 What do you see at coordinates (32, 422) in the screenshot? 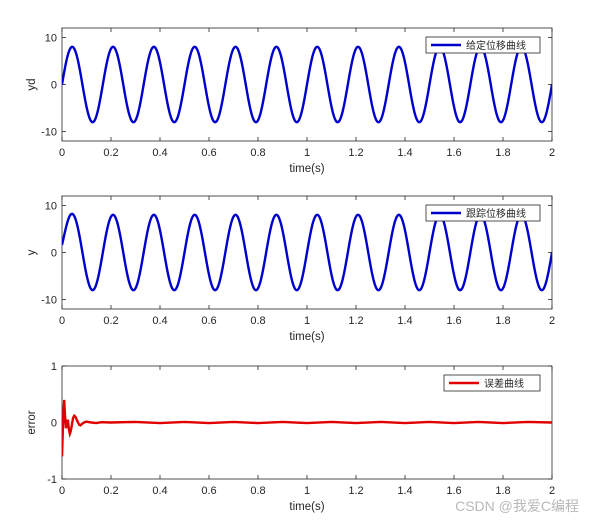
I see `y-axis-label: error` at bounding box center [32, 422].